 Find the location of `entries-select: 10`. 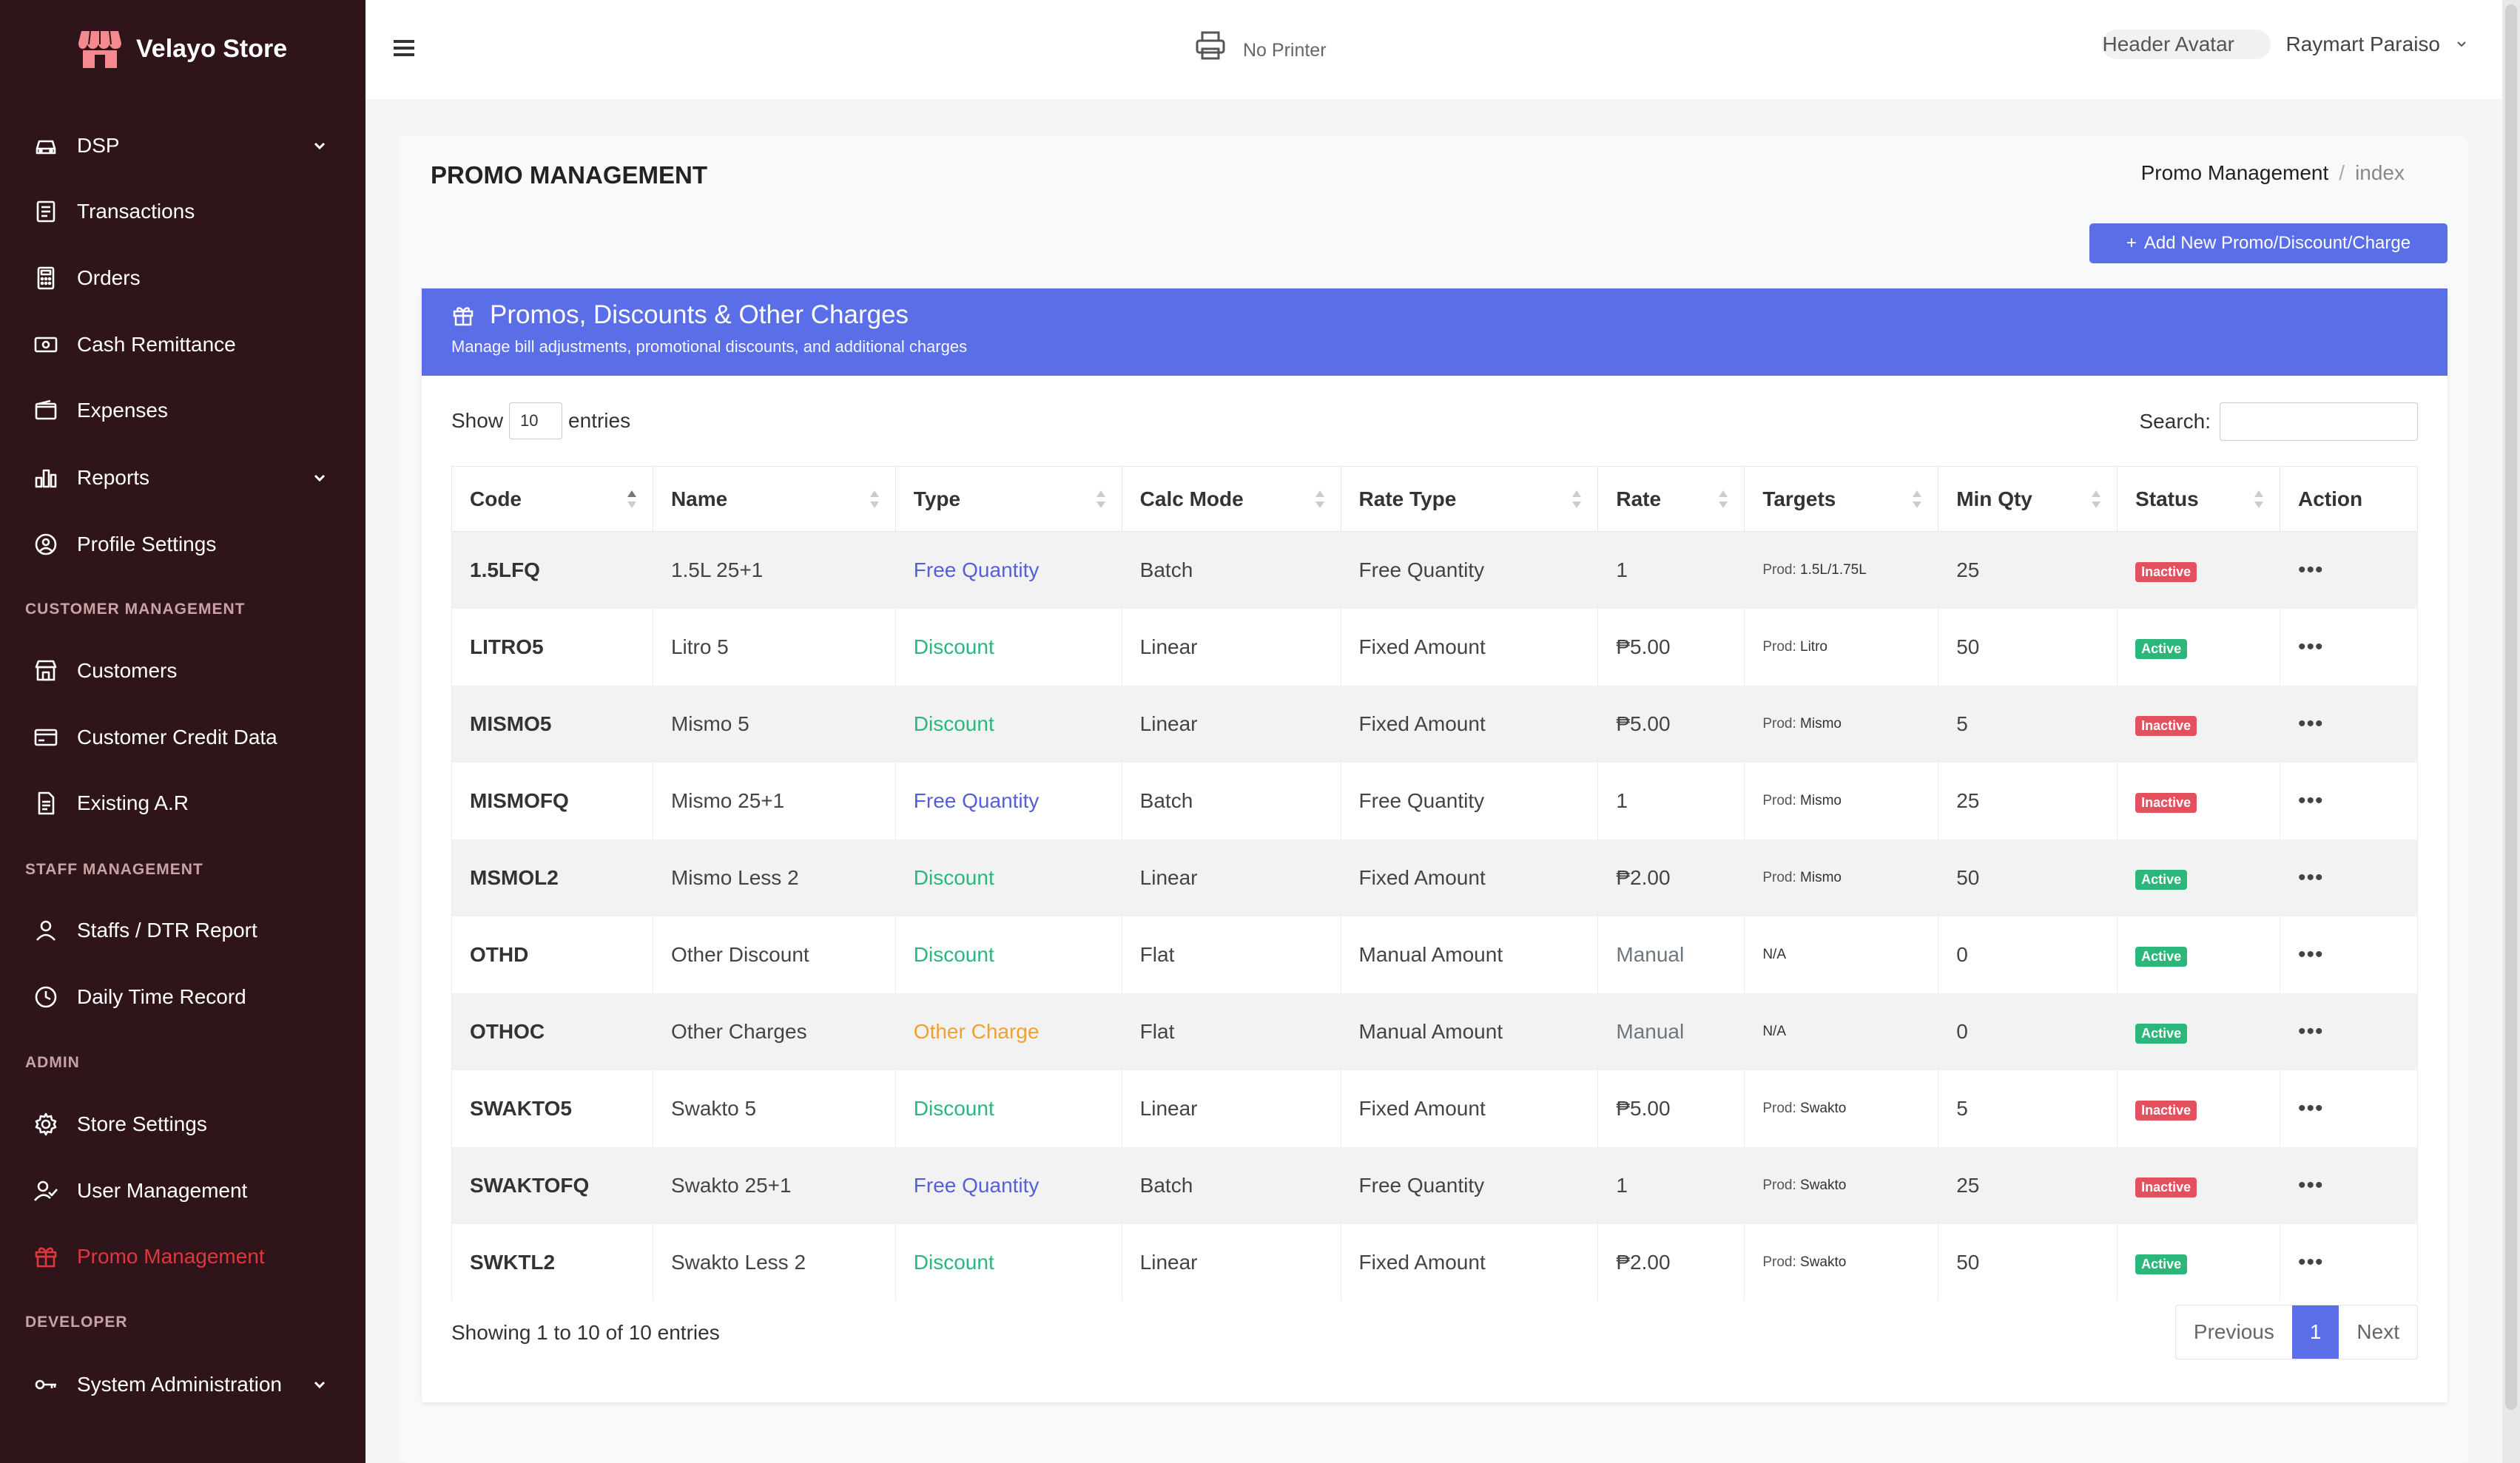

entries-select: 10 is located at coordinates (536, 421).